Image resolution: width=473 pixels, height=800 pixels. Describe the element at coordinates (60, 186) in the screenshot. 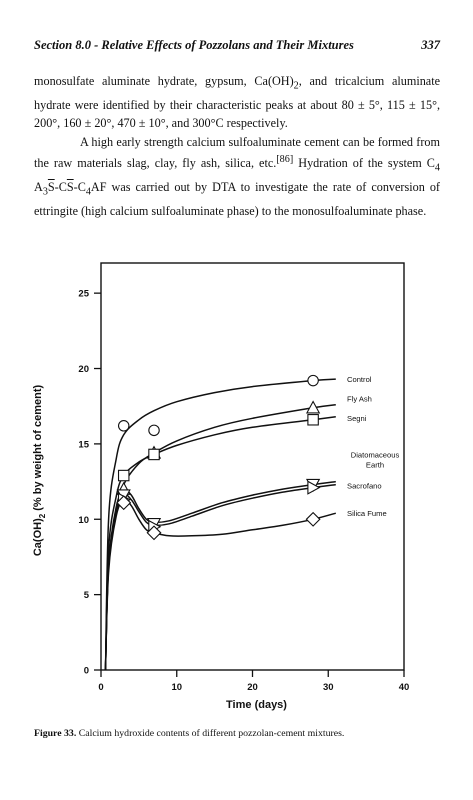

I see `p2-text-e: -C` at that location.